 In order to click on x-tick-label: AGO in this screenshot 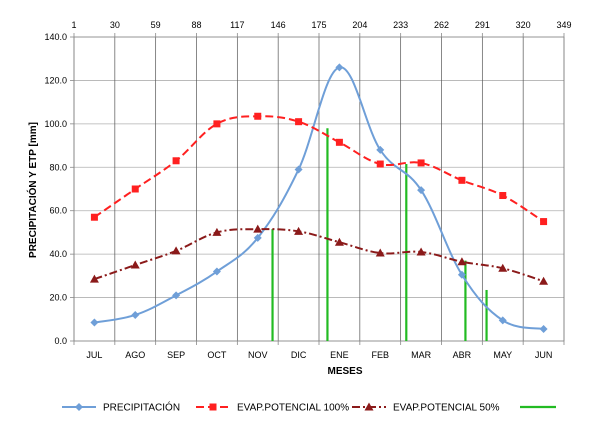, I will do `click(135, 355)`.